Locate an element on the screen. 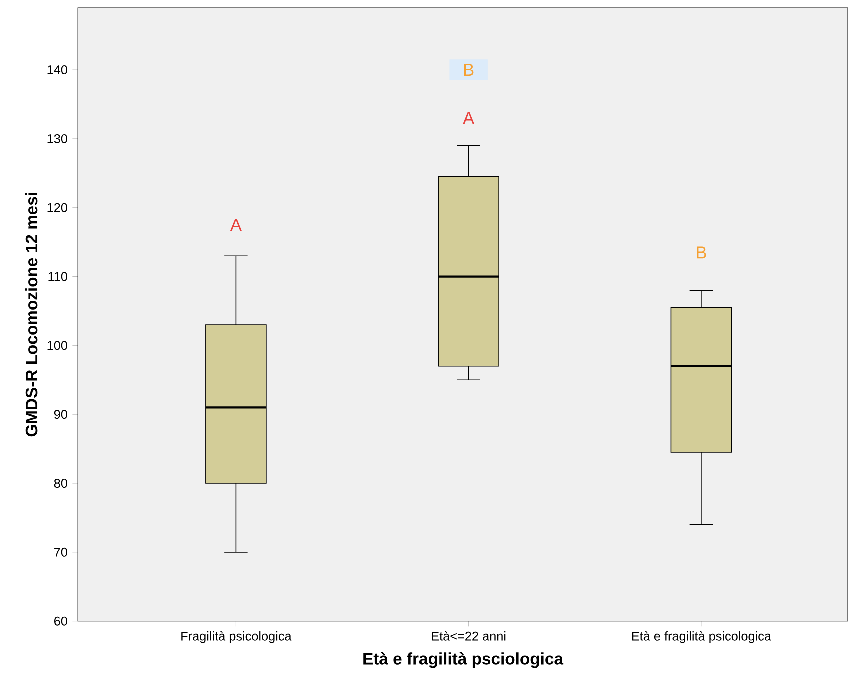 The height and width of the screenshot is (686, 848). y-tick-label: 110 is located at coordinates (58, 277).